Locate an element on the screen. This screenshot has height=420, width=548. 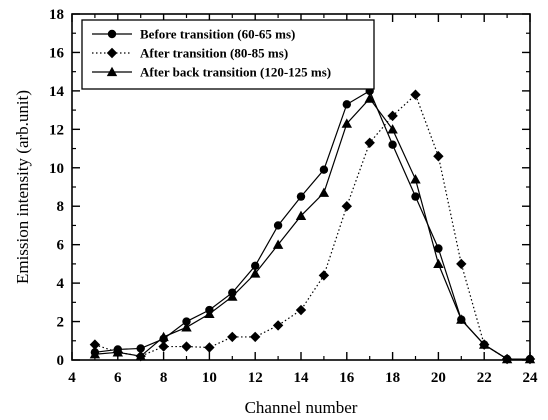
legend-label: Before transition (60-65 ms) is located at coordinates (217, 34).